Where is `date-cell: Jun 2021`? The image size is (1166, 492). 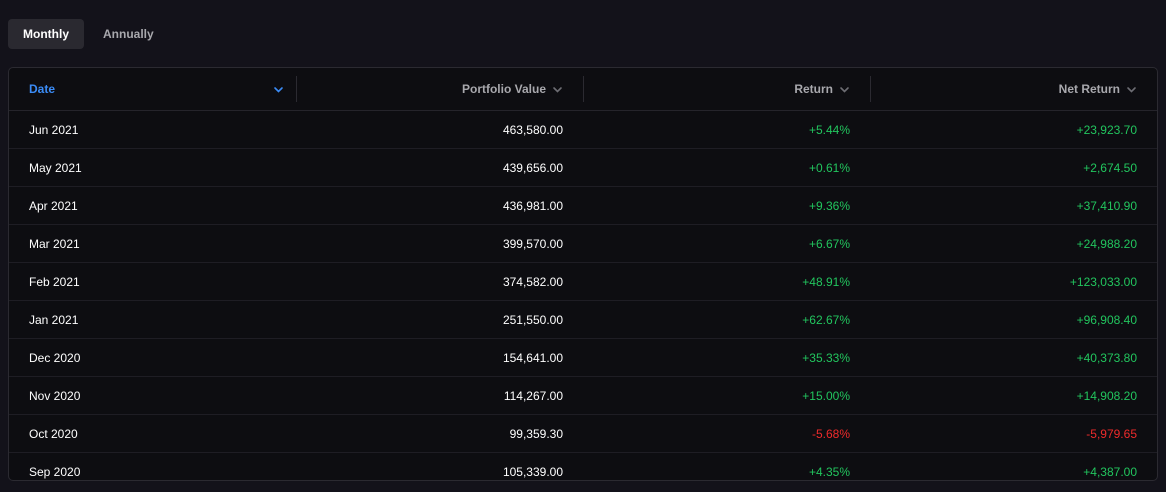 date-cell: Jun 2021 is located at coordinates (54, 129).